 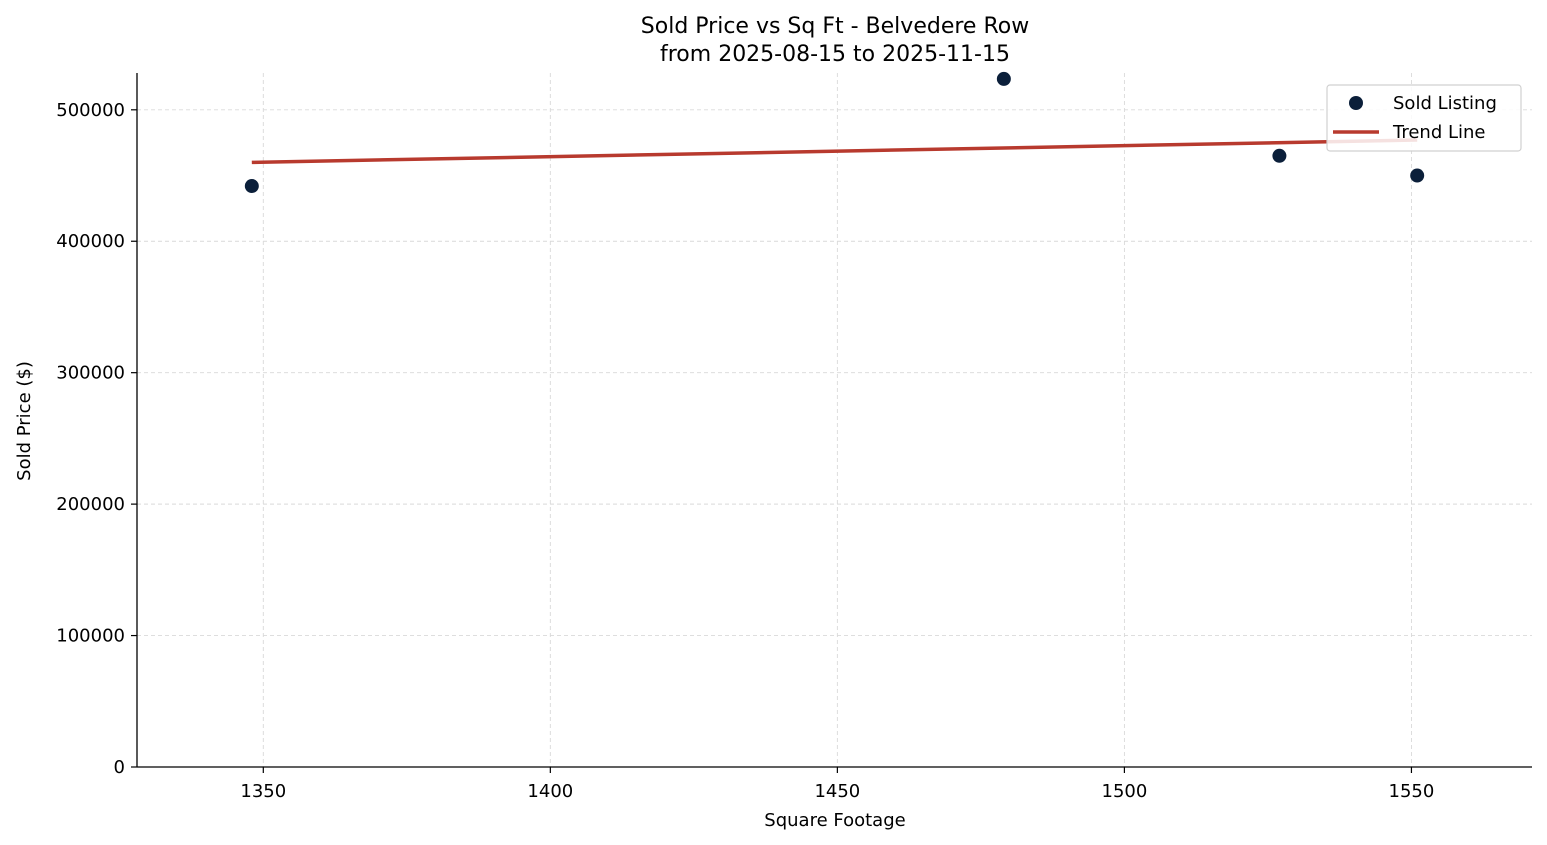 I want to click on y-tick-label: 0, so click(x=119, y=767).